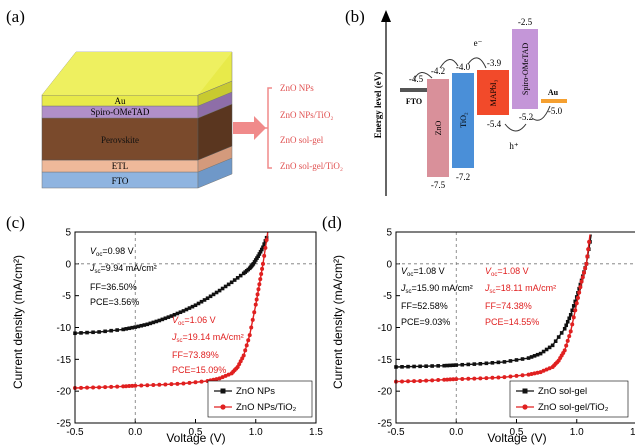 The width and height of the screenshot is (635, 445). Describe the element at coordinates (266, 407) in the screenshot. I see `c-legend-label: ZnO NPs/TiO₂` at that location.